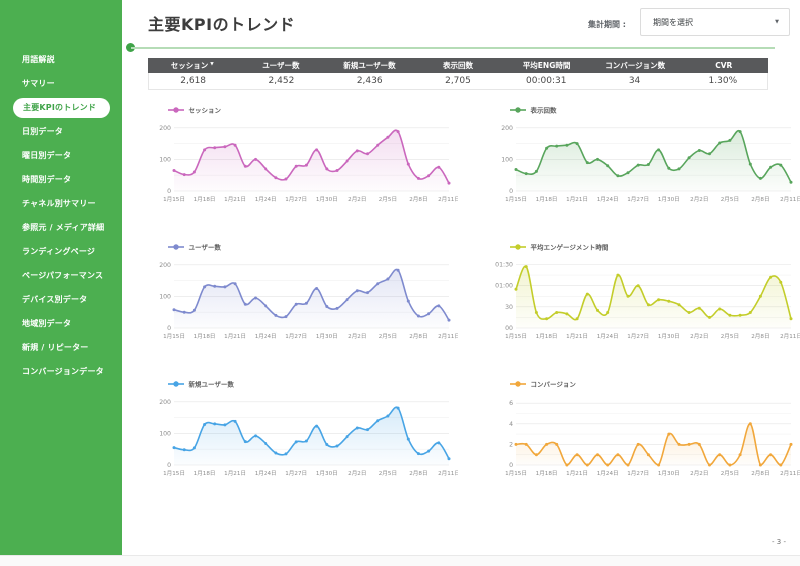  I want to click on svg-text: 表示回数, so click(544, 109).